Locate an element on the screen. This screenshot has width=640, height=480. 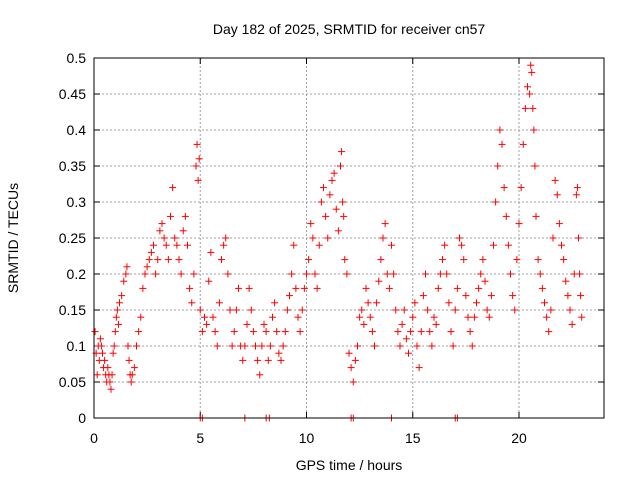
y-tick-label: 0.15 is located at coordinates (72, 310).